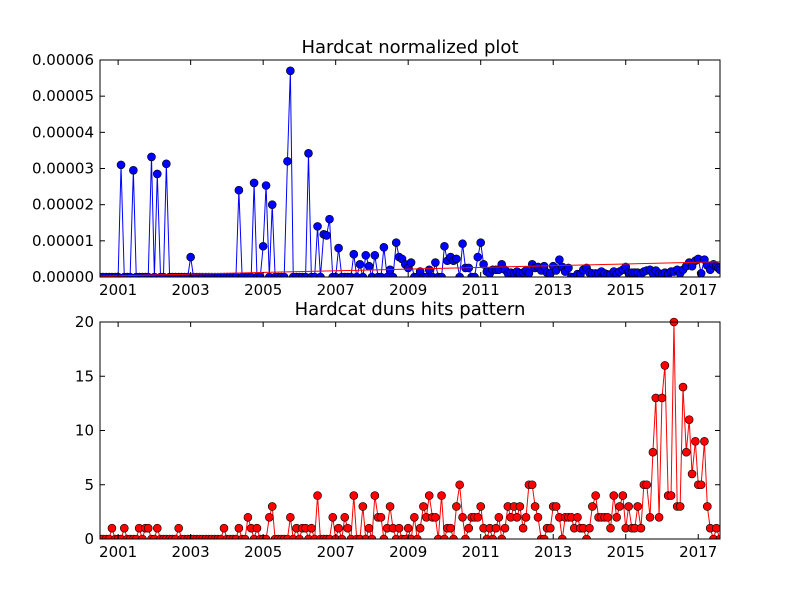 The height and width of the screenshot is (604, 800). What do you see at coordinates (553, 290) in the screenshot?
I see `x-tick-label: 2013` at bounding box center [553, 290].